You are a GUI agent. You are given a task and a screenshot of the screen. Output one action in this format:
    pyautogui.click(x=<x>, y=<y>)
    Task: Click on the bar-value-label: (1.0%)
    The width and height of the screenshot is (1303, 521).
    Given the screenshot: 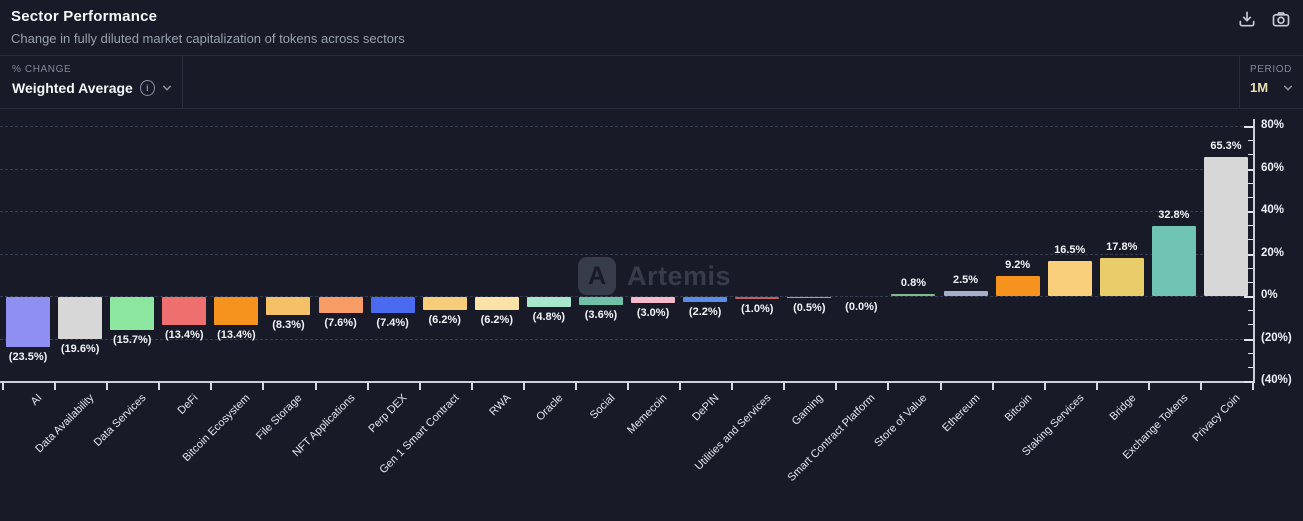 What is the action you would take?
    pyautogui.click(x=757, y=309)
    